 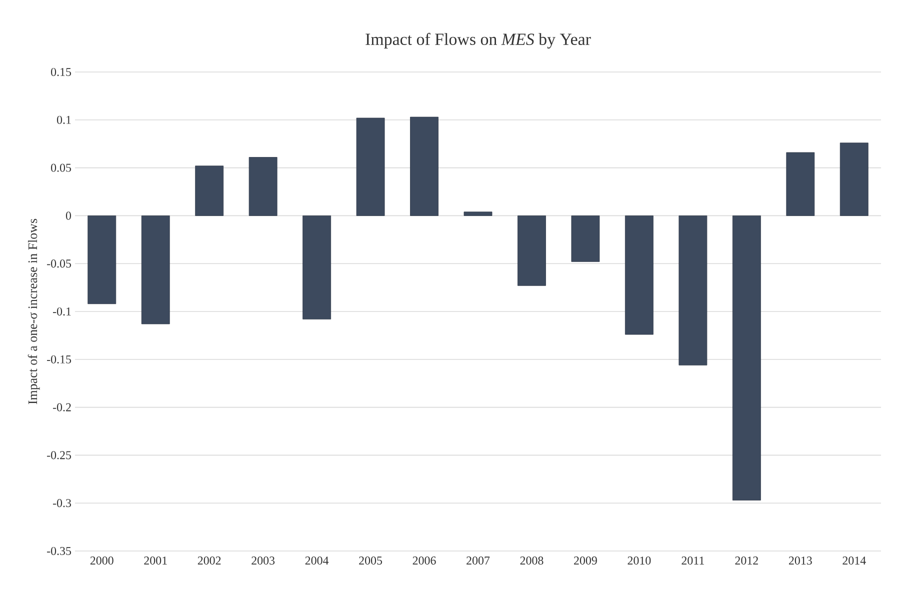 What do you see at coordinates (61, 407) in the screenshot?
I see `y-tick-label: -0.2` at bounding box center [61, 407].